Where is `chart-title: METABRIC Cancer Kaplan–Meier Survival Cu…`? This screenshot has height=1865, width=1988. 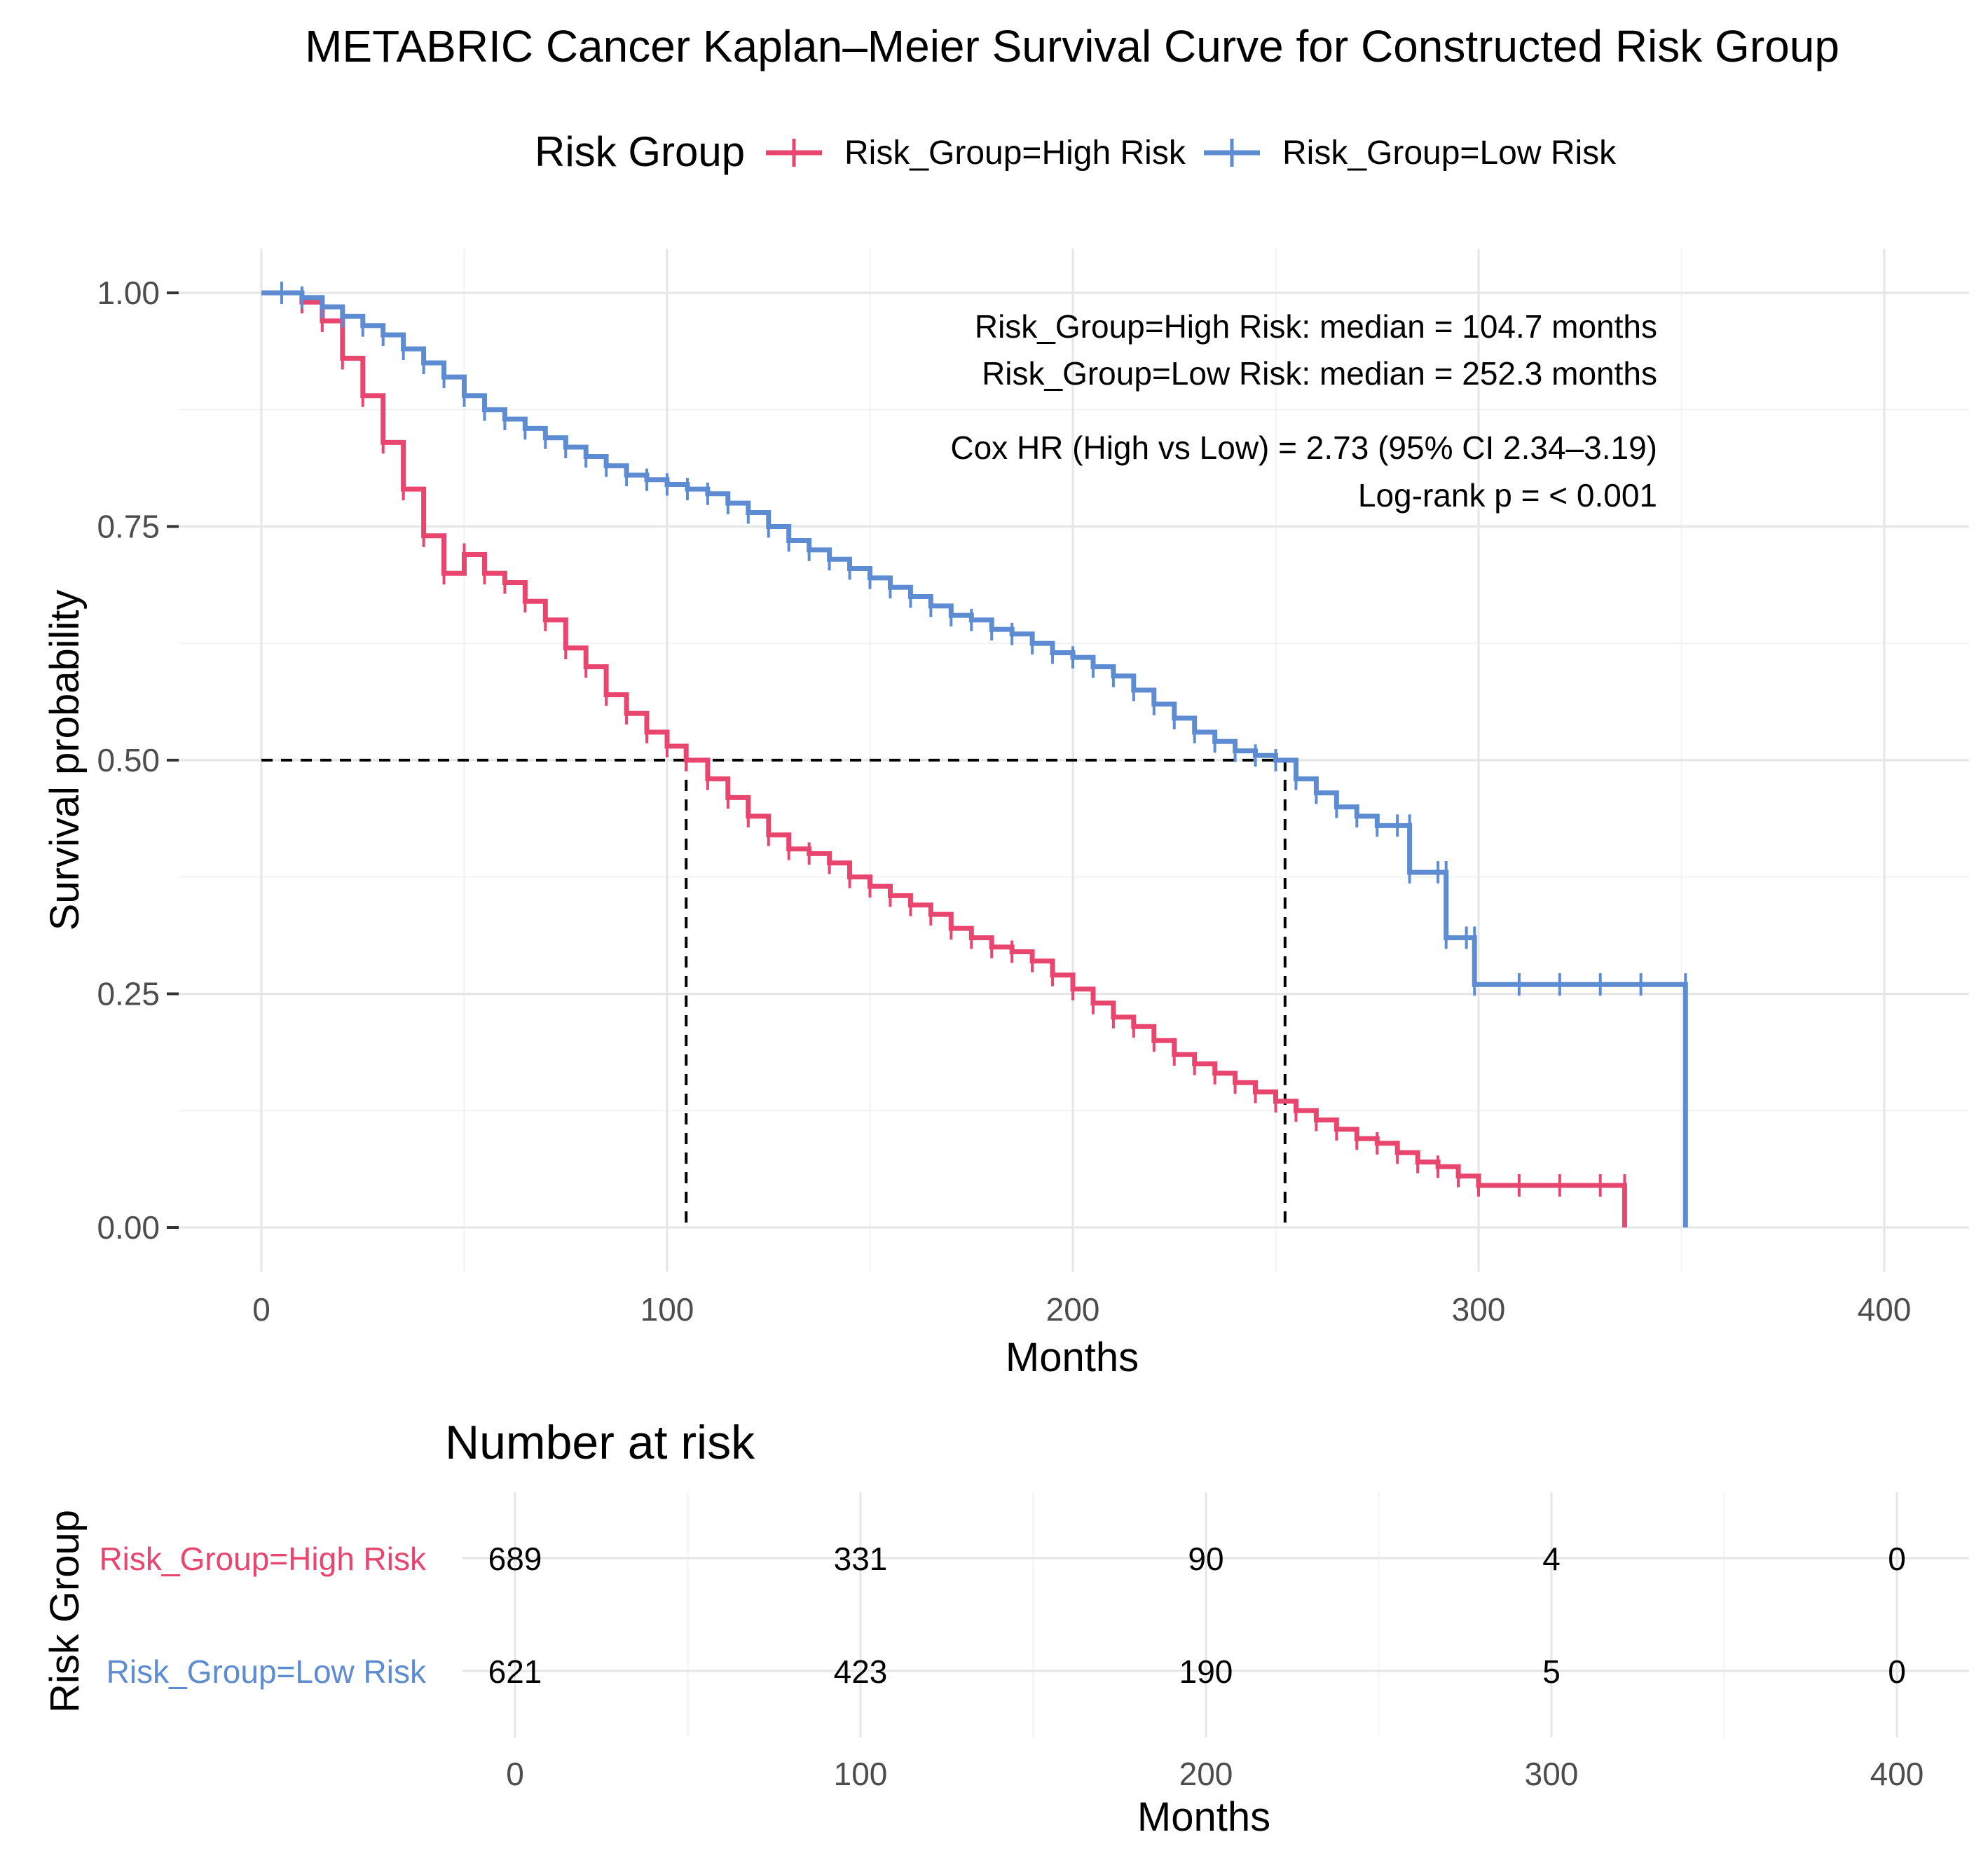 chart-title: METABRIC Cancer Kaplan–Meier Survival Cu… is located at coordinates (1072, 46).